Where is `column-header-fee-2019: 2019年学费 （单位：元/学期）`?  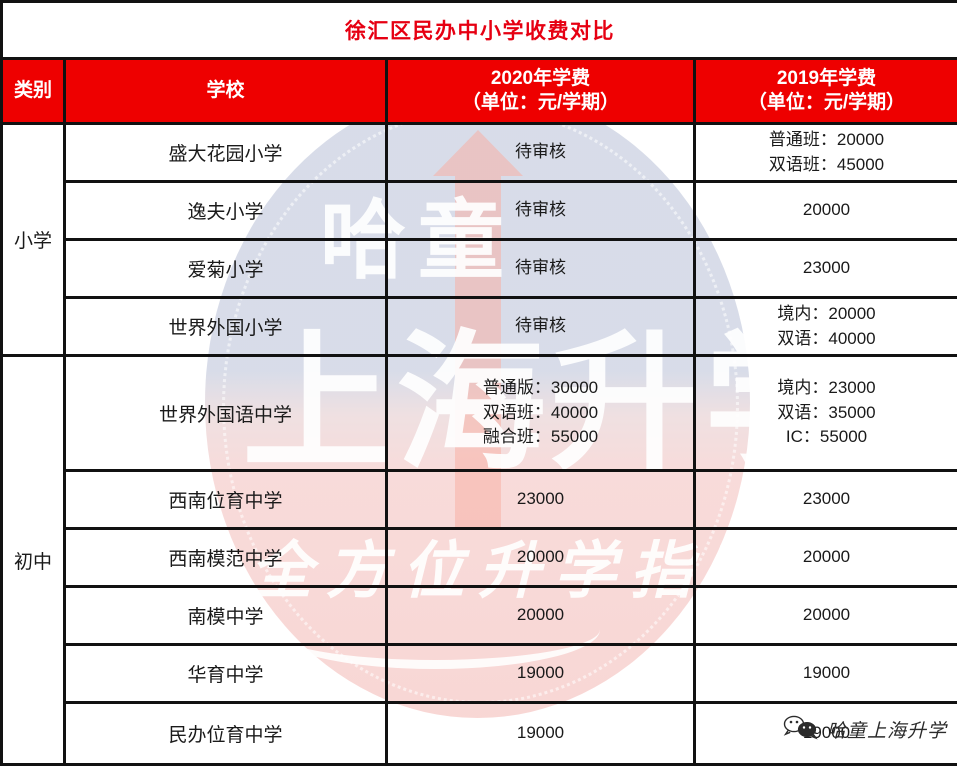
column-header-fee-2019: 2019年学费 （单位：元/学期） is located at coordinates (825, 91).